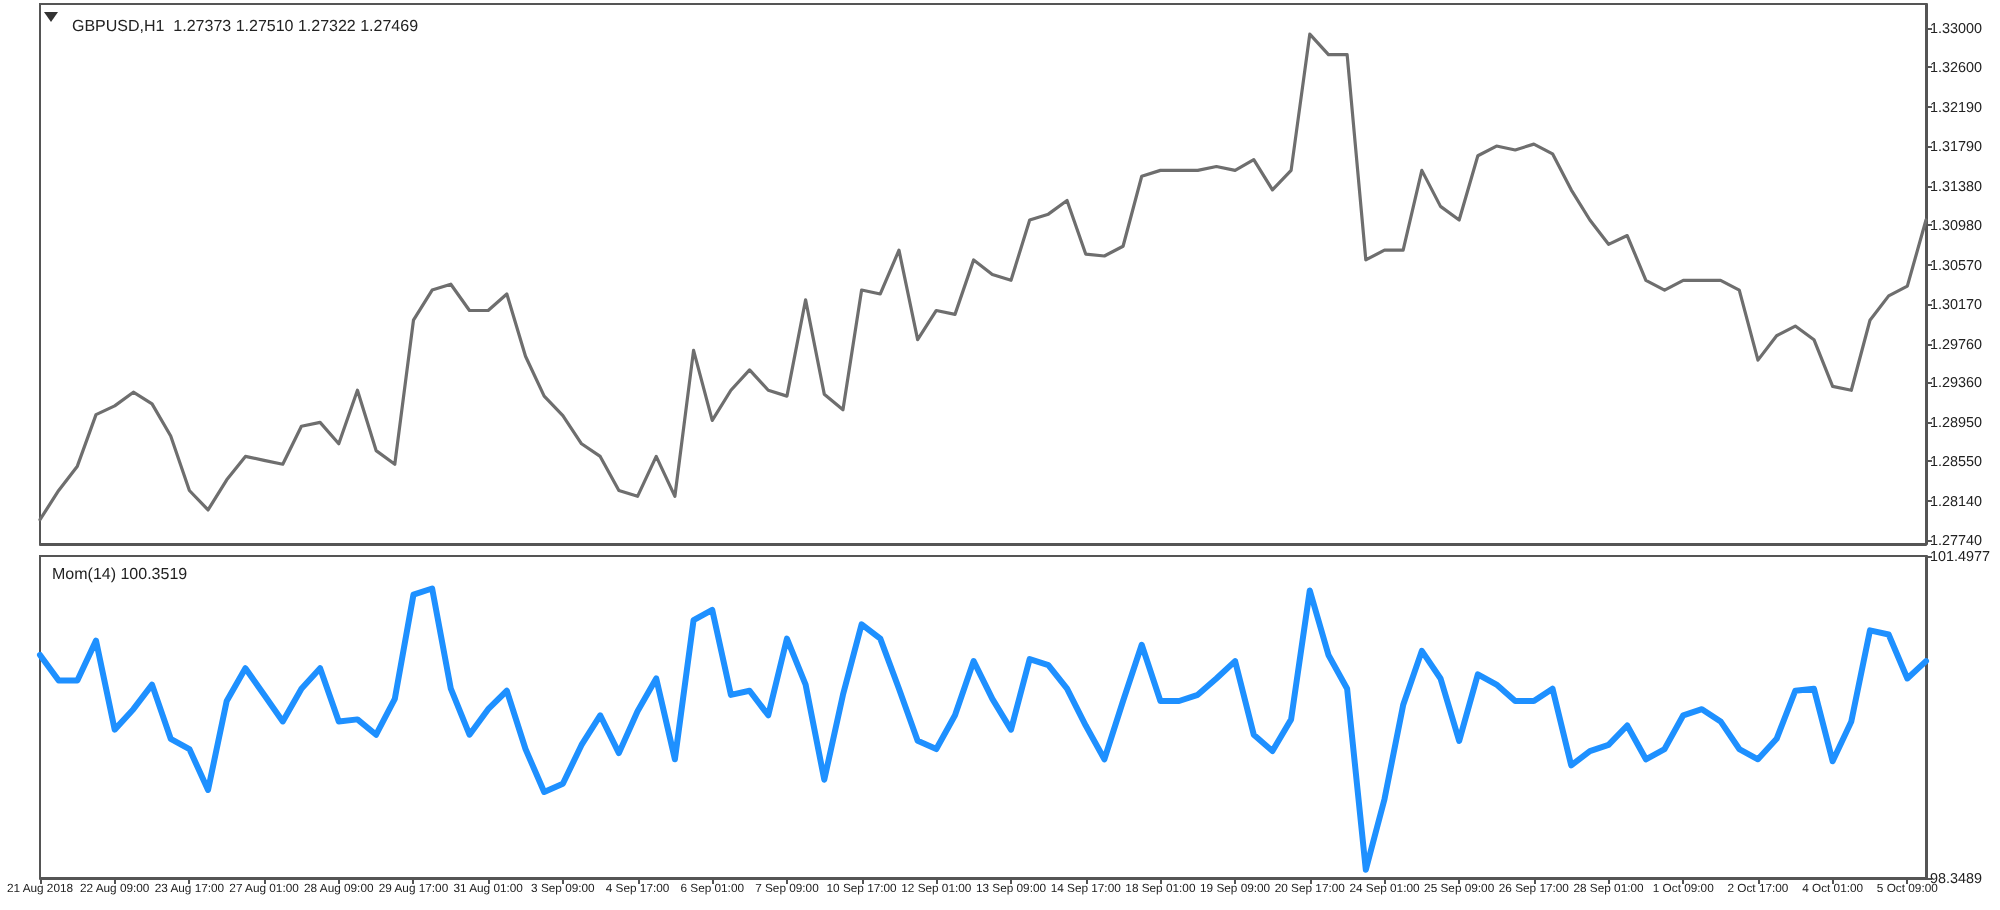 This screenshot has width=2000, height=910. What do you see at coordinates (246, 26) in the screenshot?
I see `text: GBPUSD,H1 1.27373 1.27510 1.27322 1.27469` at bounding box center [246, 26].